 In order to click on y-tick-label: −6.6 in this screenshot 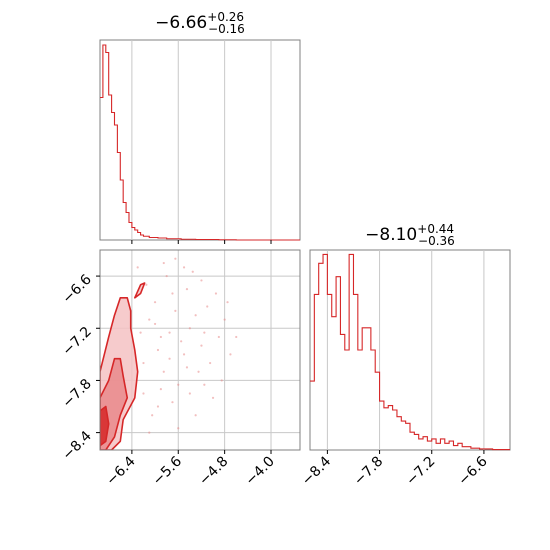, I will do `click(76, 289)`.